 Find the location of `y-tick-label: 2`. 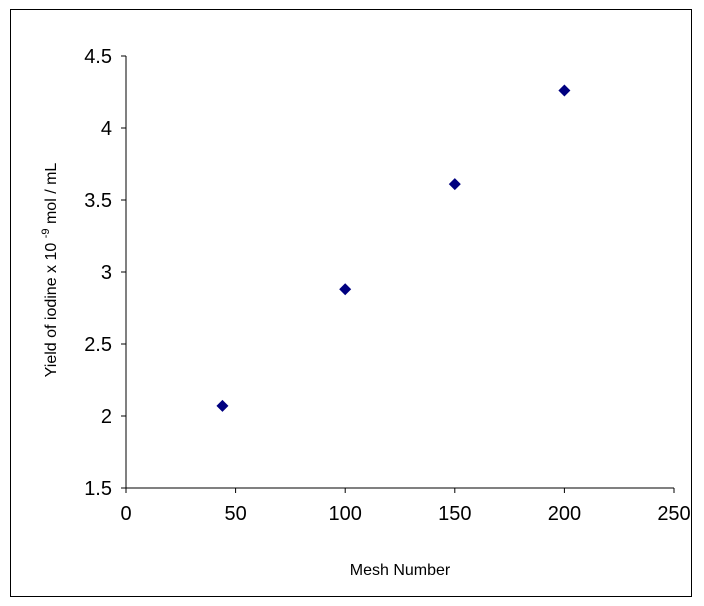

y-tick-label: 2 is located at coordinates (106, 417).